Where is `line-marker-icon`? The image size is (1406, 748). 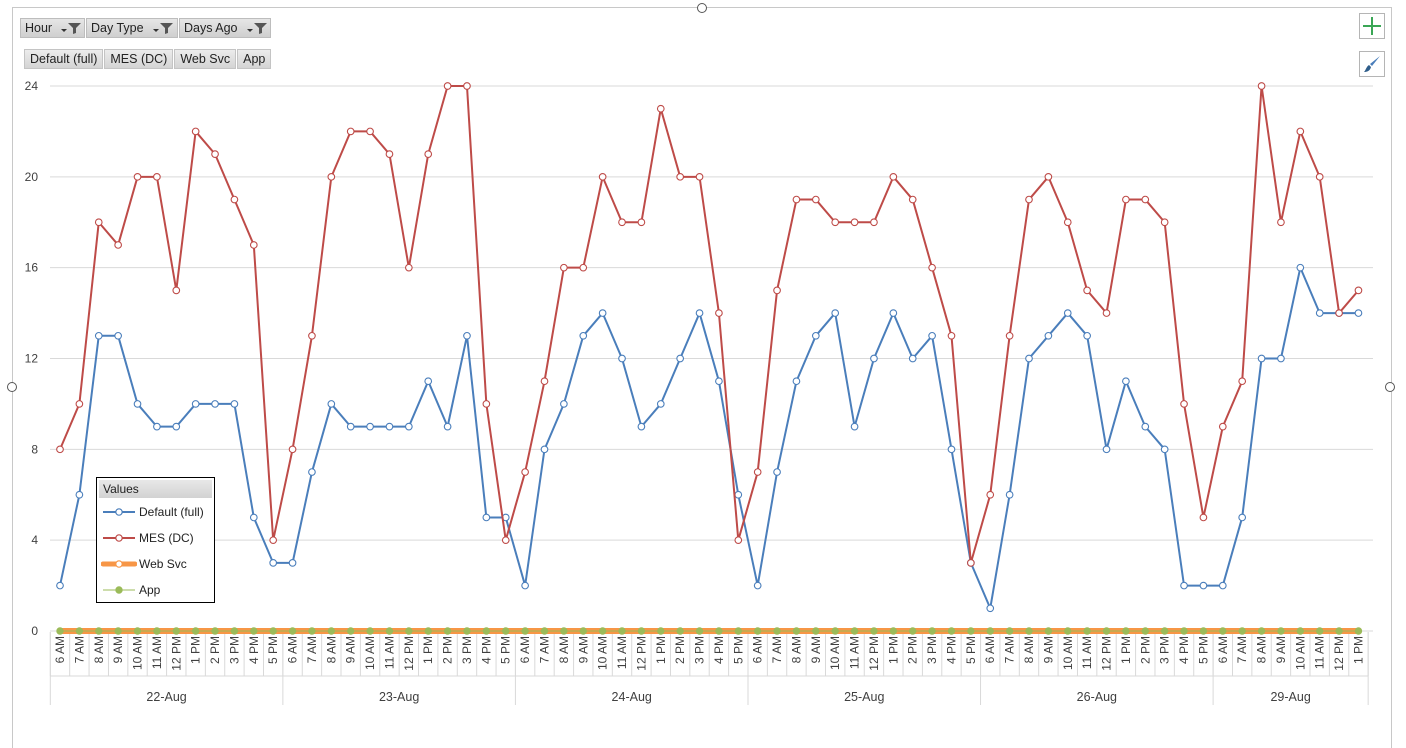 line-marker-icon is located at coordinates (119, 564).